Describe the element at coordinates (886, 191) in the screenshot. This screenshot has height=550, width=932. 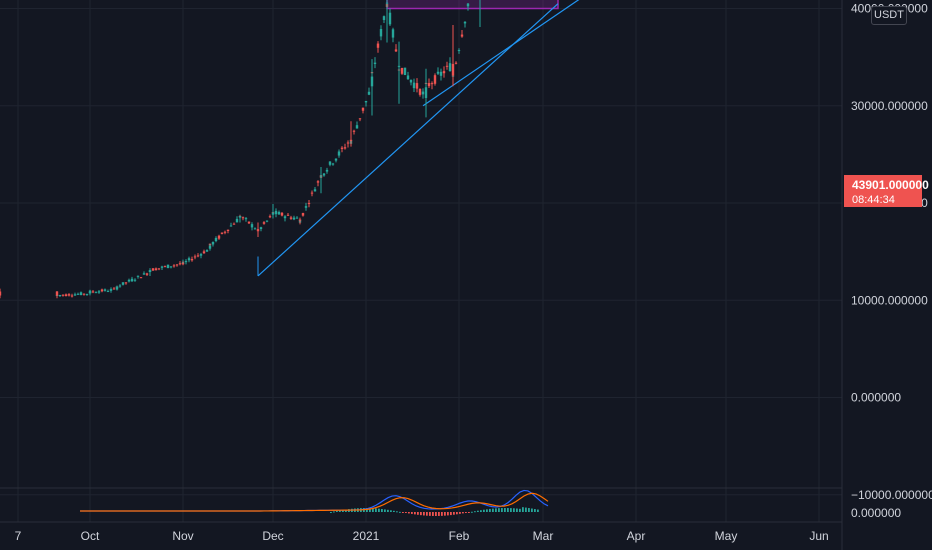
I see `last-price-tag: 43901.000000 08:44:34` at that location.